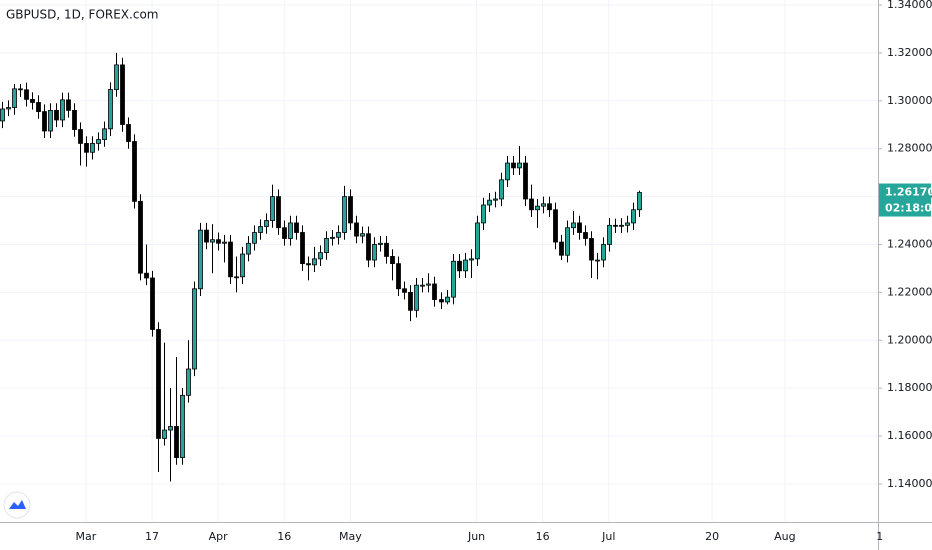 The width and height of the screenshot is (932, 550). Describe the element at coordinates (350, 536) in the screenshot. I see `x-tick-label: May` at that location.